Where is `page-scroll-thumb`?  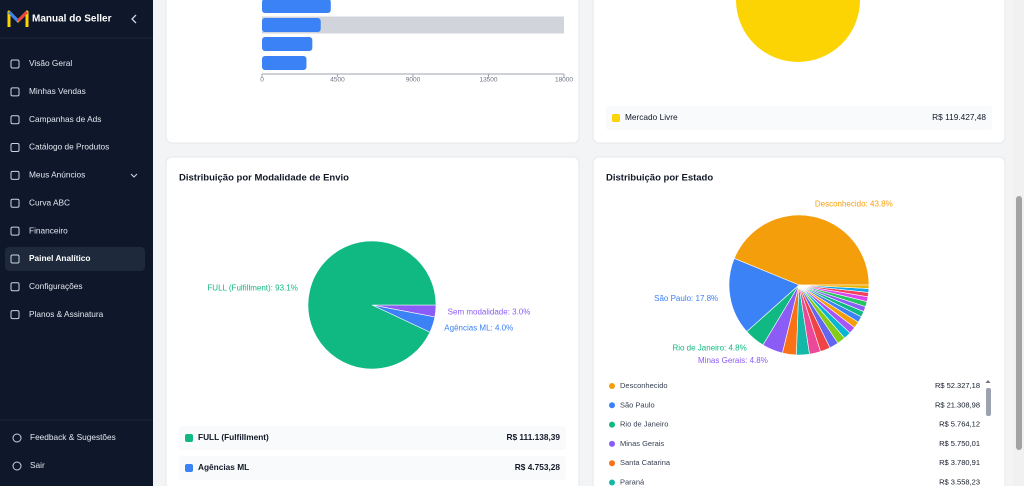 page-scroll-thumb is located at coordinates (1019, 323).